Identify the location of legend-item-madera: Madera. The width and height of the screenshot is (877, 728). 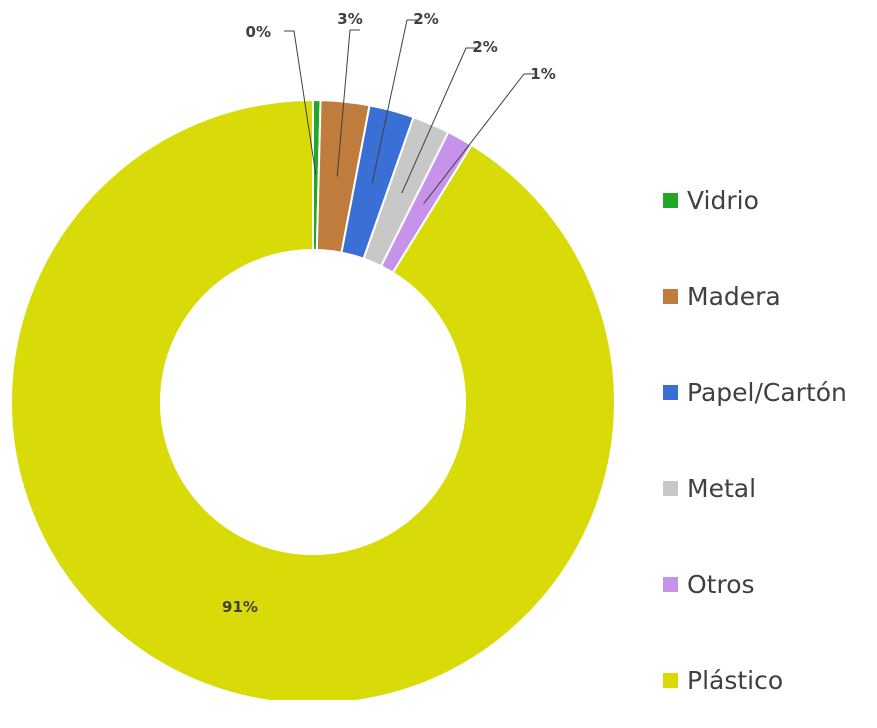
(755, 296).